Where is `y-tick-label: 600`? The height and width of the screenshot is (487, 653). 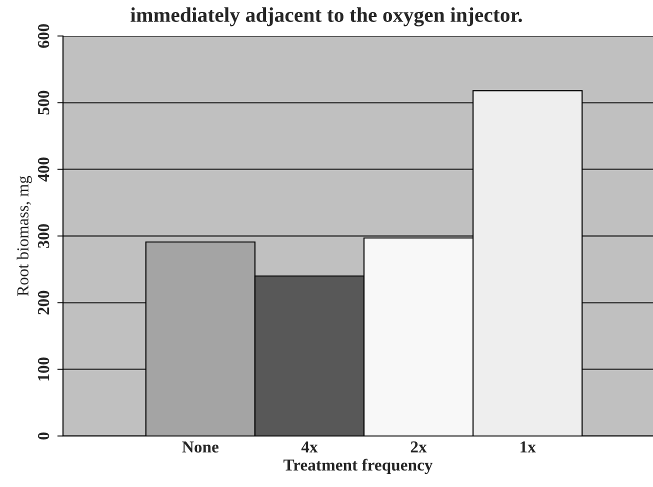
y-tick-label: 600 is located at coordinates (44, 36).